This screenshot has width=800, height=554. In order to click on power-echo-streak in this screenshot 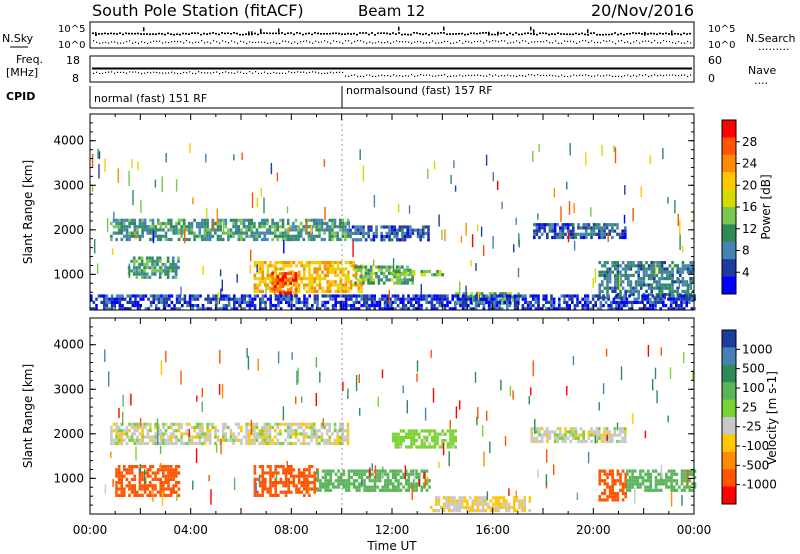, I will do `click(234, 157)`.